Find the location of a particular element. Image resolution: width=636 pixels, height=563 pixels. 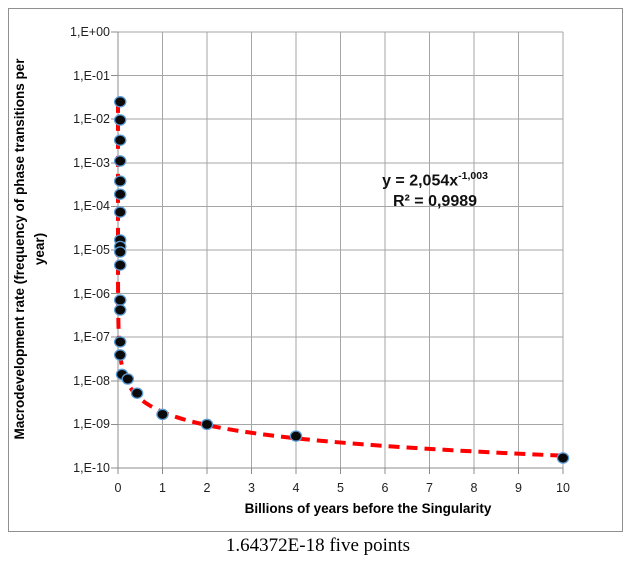

y-axis-title-line2: year) is located at coordinates (39, 249).